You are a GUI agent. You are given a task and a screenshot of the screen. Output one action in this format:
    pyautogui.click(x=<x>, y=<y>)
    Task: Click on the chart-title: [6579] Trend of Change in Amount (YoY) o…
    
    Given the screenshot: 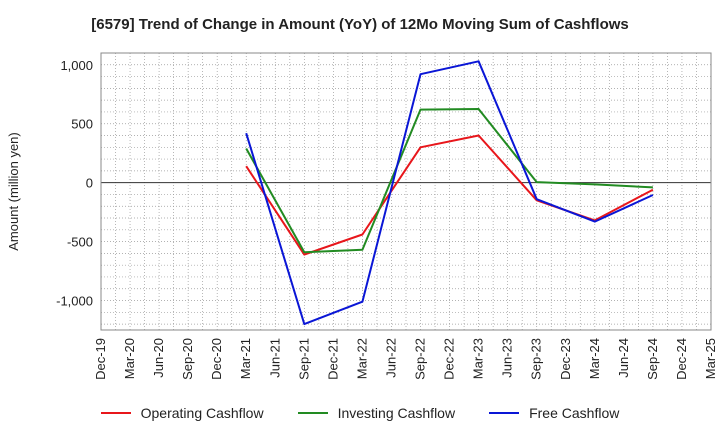 What is the action you would take?
    pyautogui.click(x=360, y=24)
    